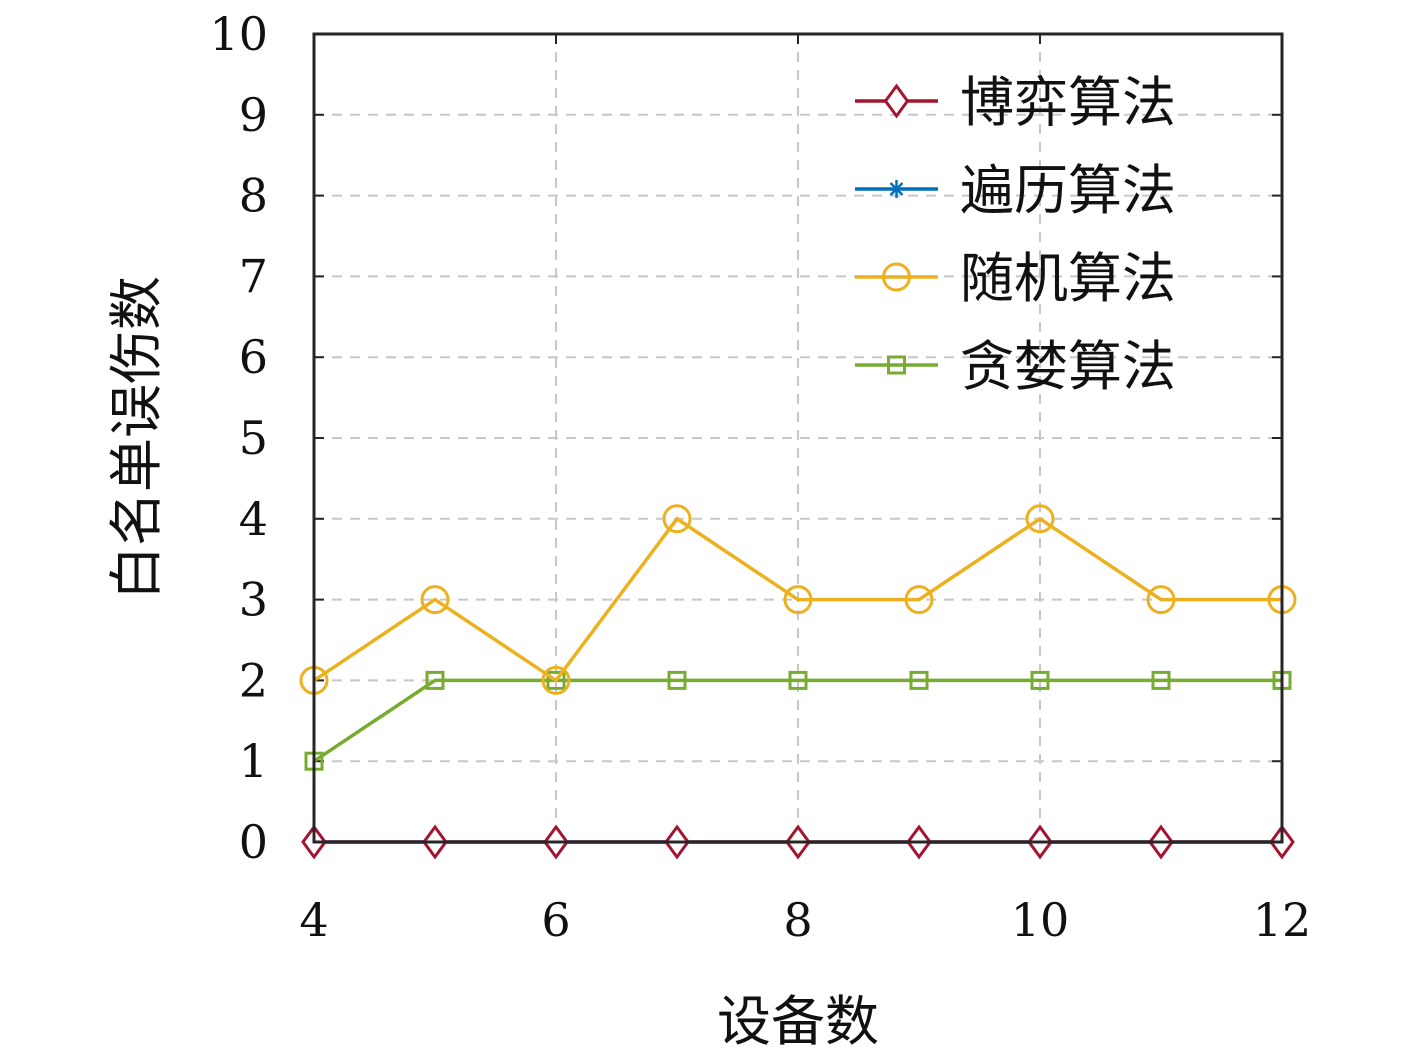  Describe the element at coordinates (1068, 278) in the screenshot. I see `legend-label: 随机算法` at that location.